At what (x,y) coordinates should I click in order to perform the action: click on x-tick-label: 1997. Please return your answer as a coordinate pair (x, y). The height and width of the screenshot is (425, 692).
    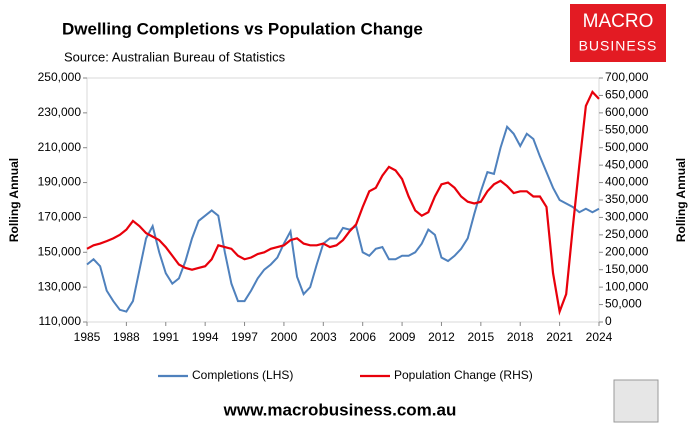
    Looking at the image, I should click on (244, 337).